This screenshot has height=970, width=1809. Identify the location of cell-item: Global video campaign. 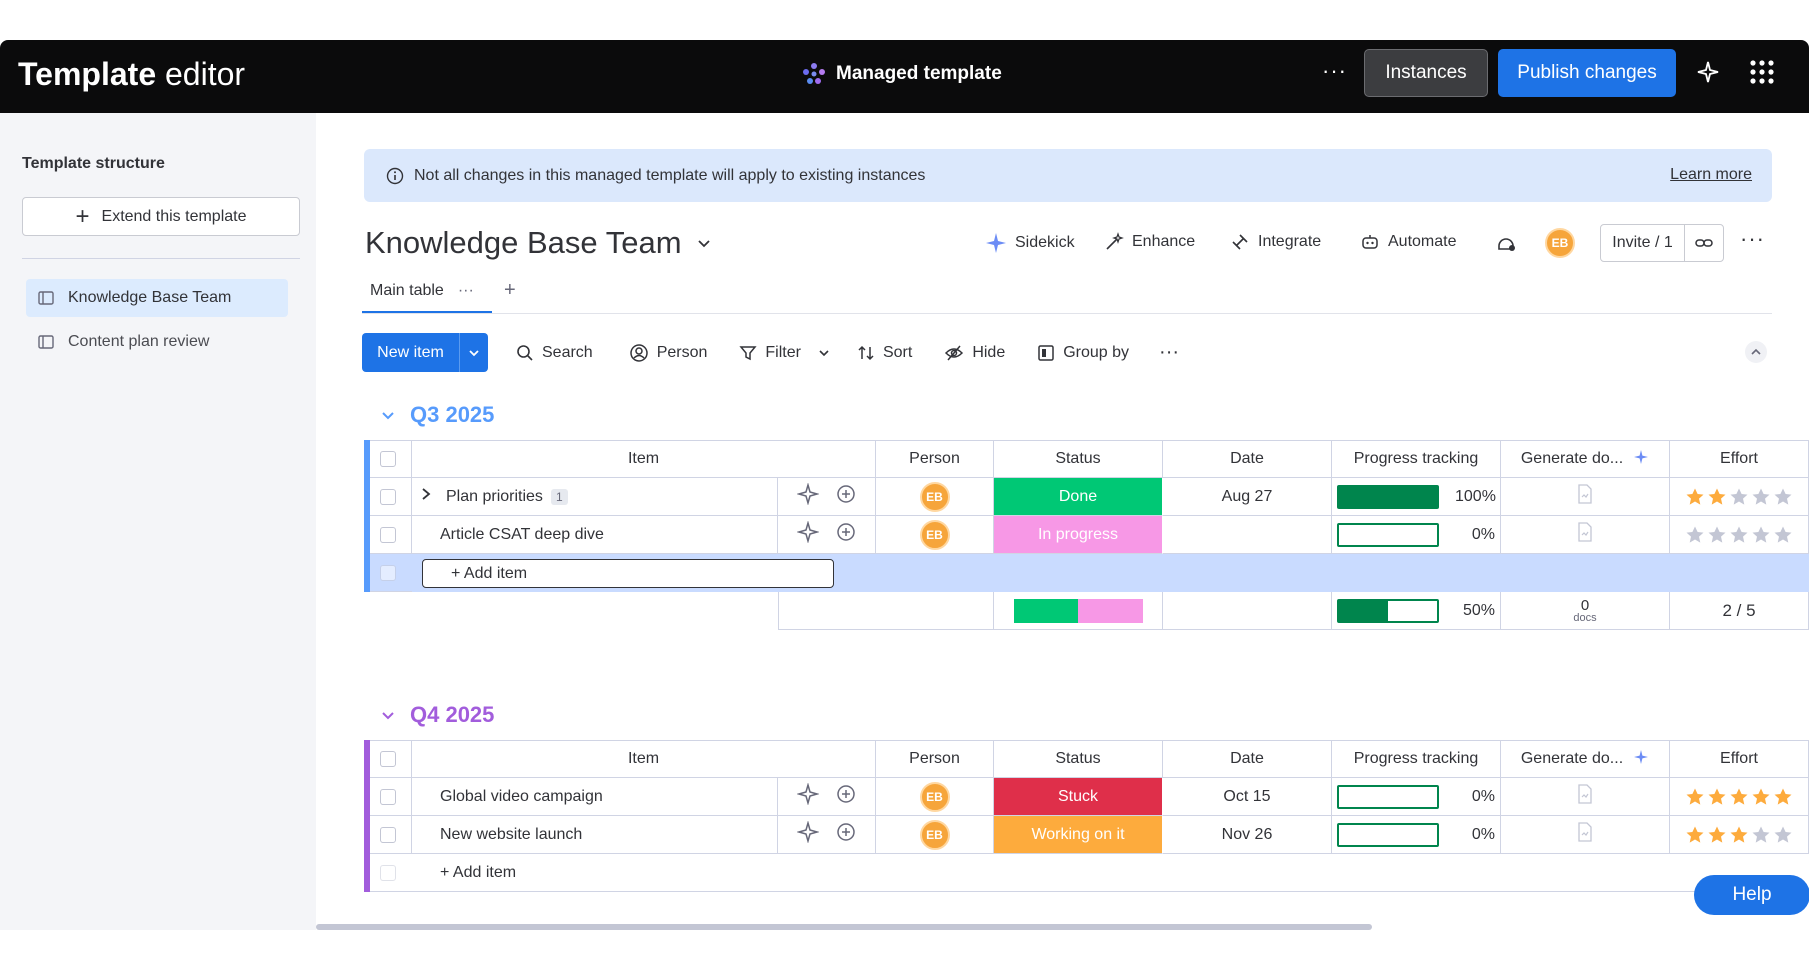
(595, 797).